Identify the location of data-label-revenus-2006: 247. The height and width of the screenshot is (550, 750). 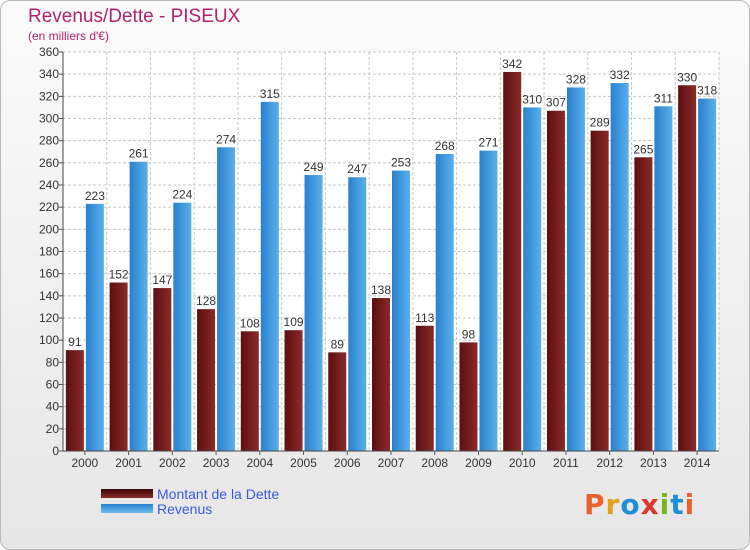
(357, 169).